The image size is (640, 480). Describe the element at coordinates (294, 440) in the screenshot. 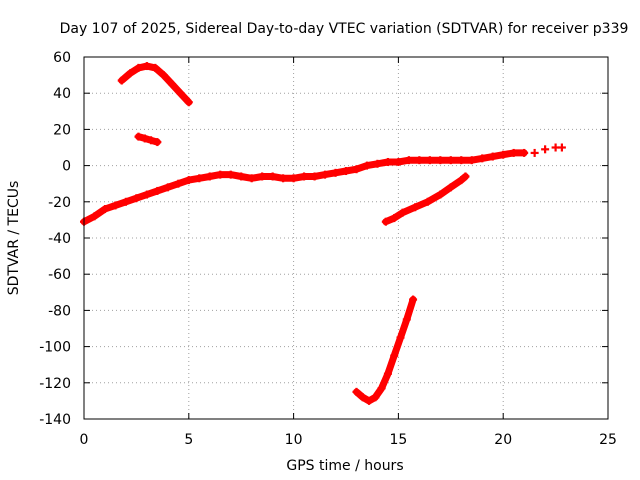

I see `x-tick-label: 10` at that location.